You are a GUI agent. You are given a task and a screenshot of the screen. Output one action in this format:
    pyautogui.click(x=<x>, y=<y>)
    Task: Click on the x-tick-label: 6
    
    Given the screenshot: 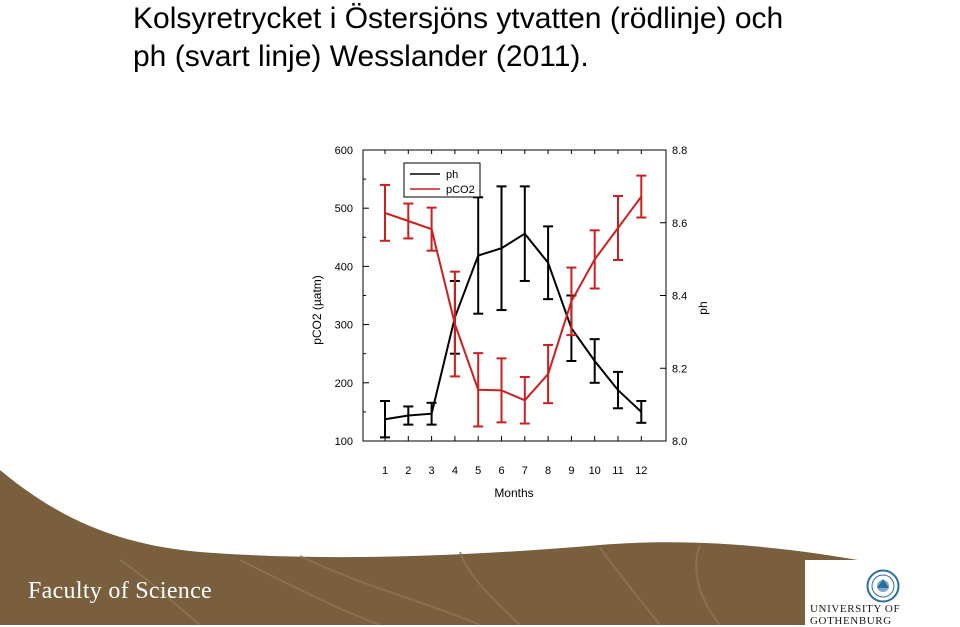 What is the action you would take?
    pyautogui.click(x=501, y=471)
    